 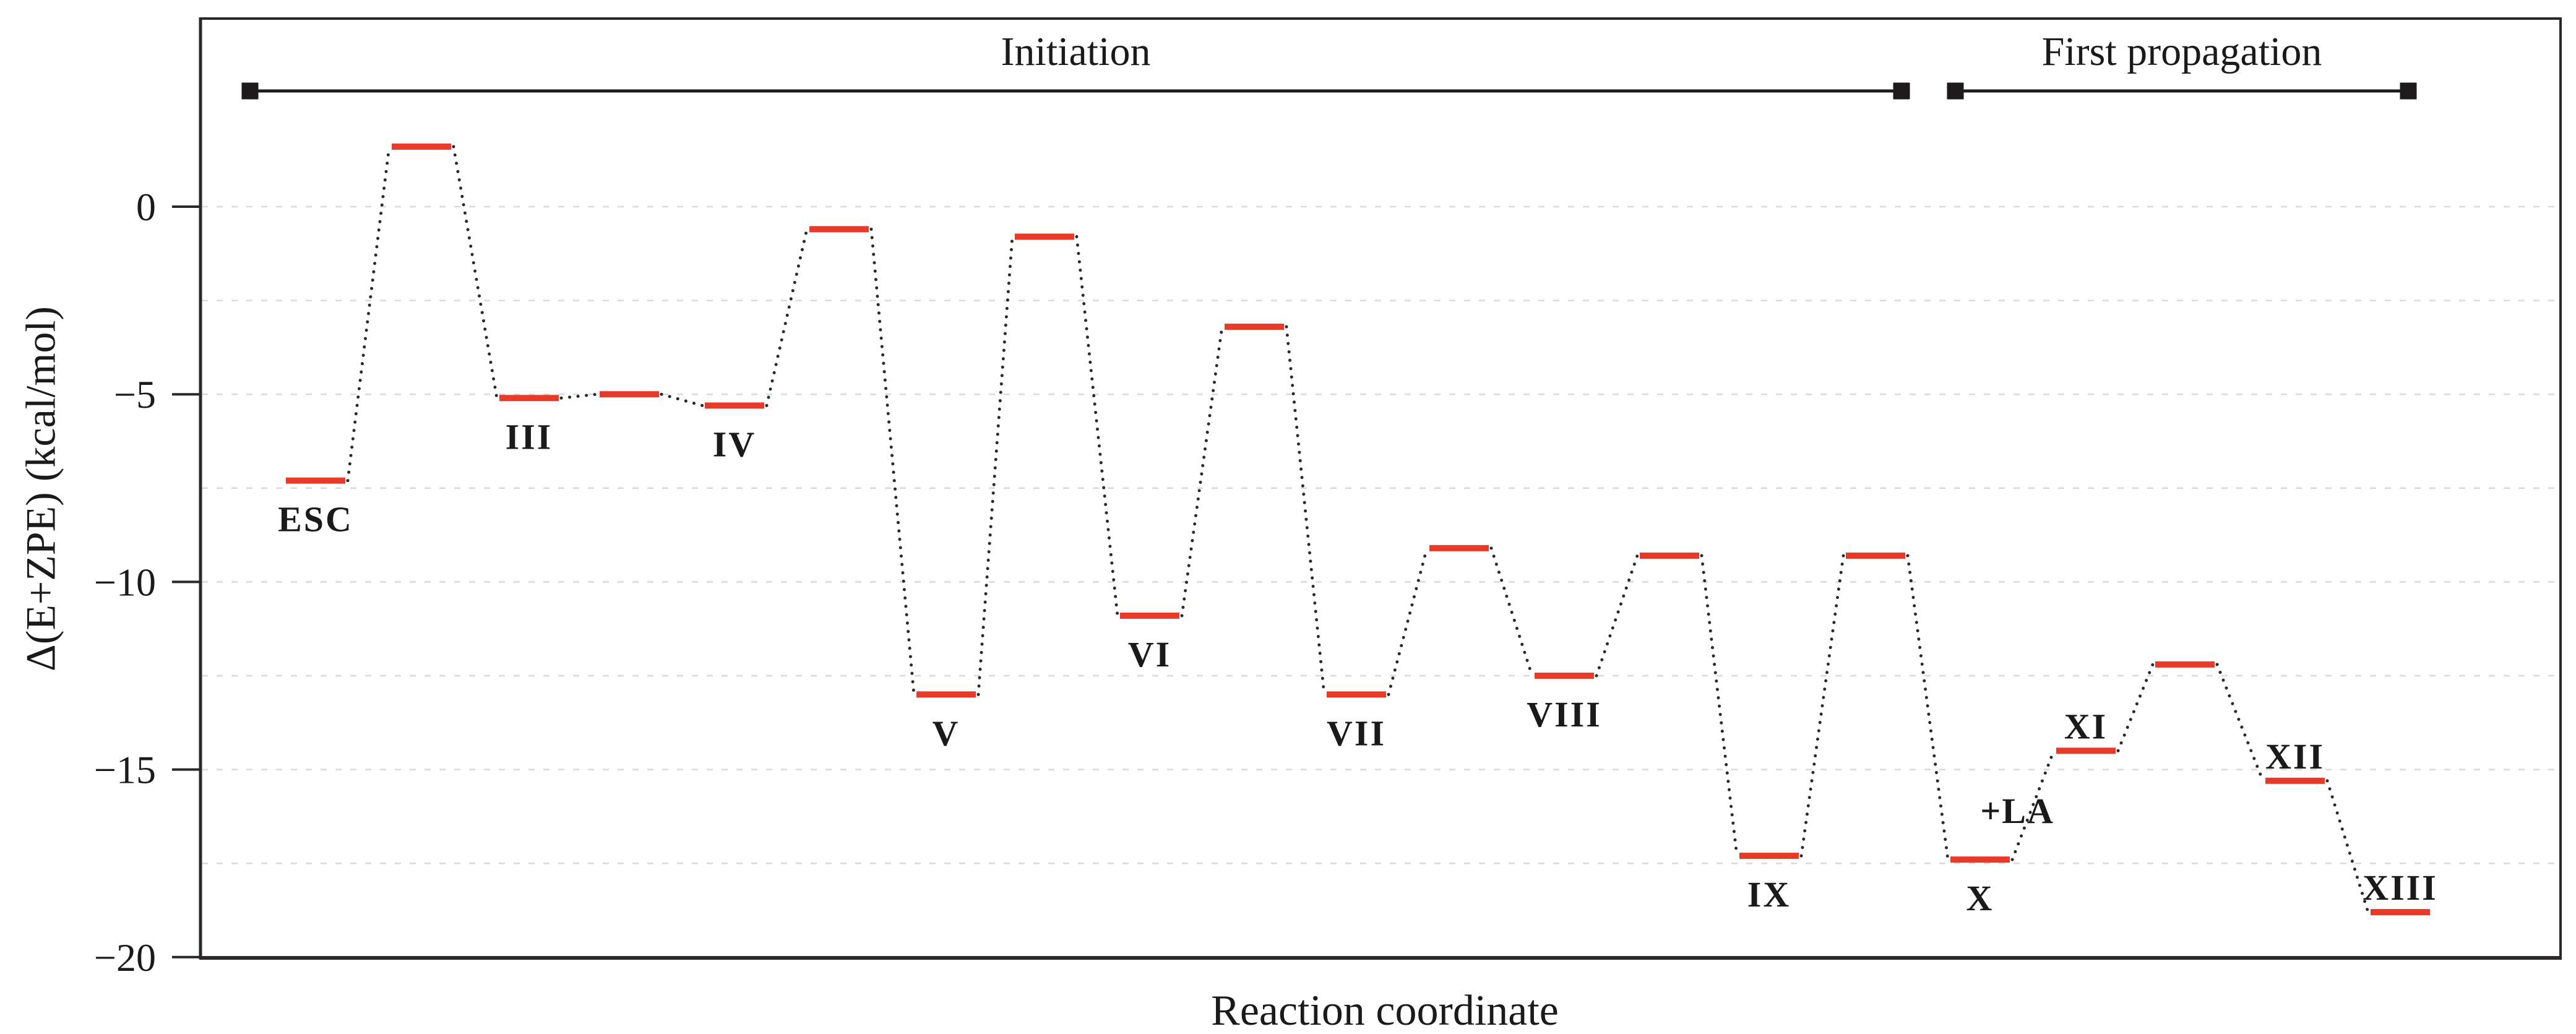 I want to click on level-bar-V, so click(x=946, y=694).